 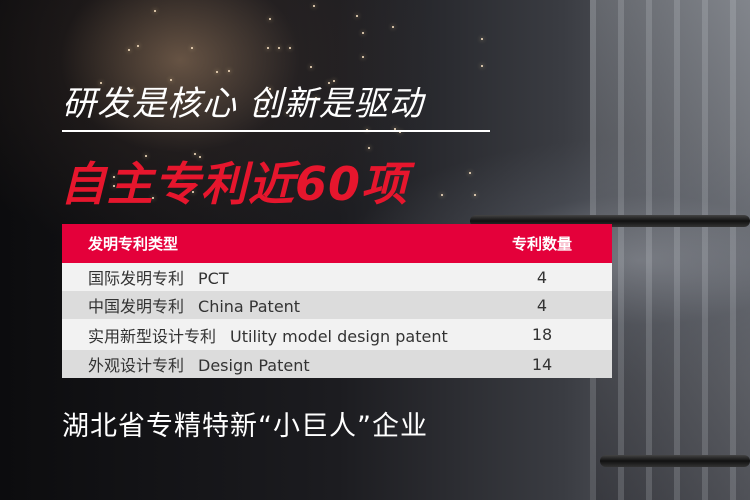 What do you see at coordinates (136, 306) in the screenshot?
I see `type-cn: 中国发明专利` at bounding box center [136, 306].